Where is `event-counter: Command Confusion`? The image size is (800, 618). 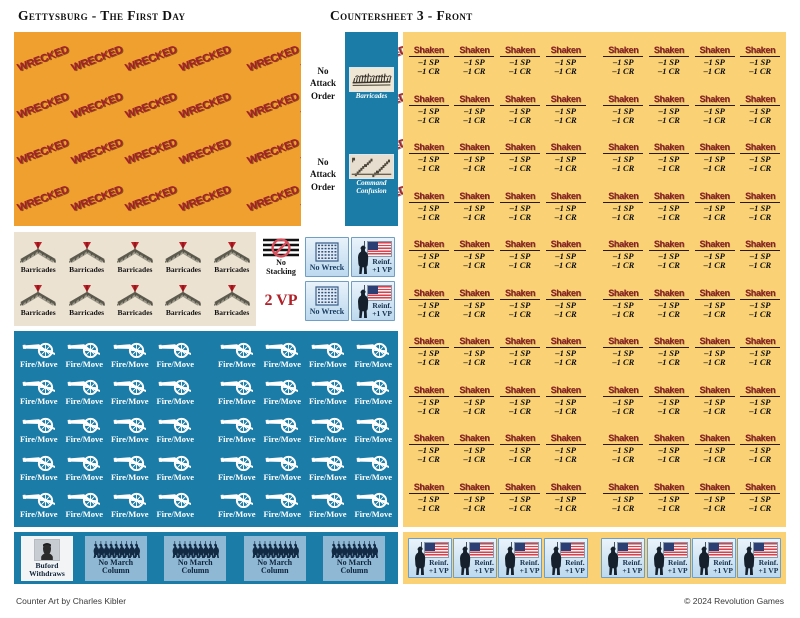 event-counter: Command Confusion is located at coordinates (371, 174).